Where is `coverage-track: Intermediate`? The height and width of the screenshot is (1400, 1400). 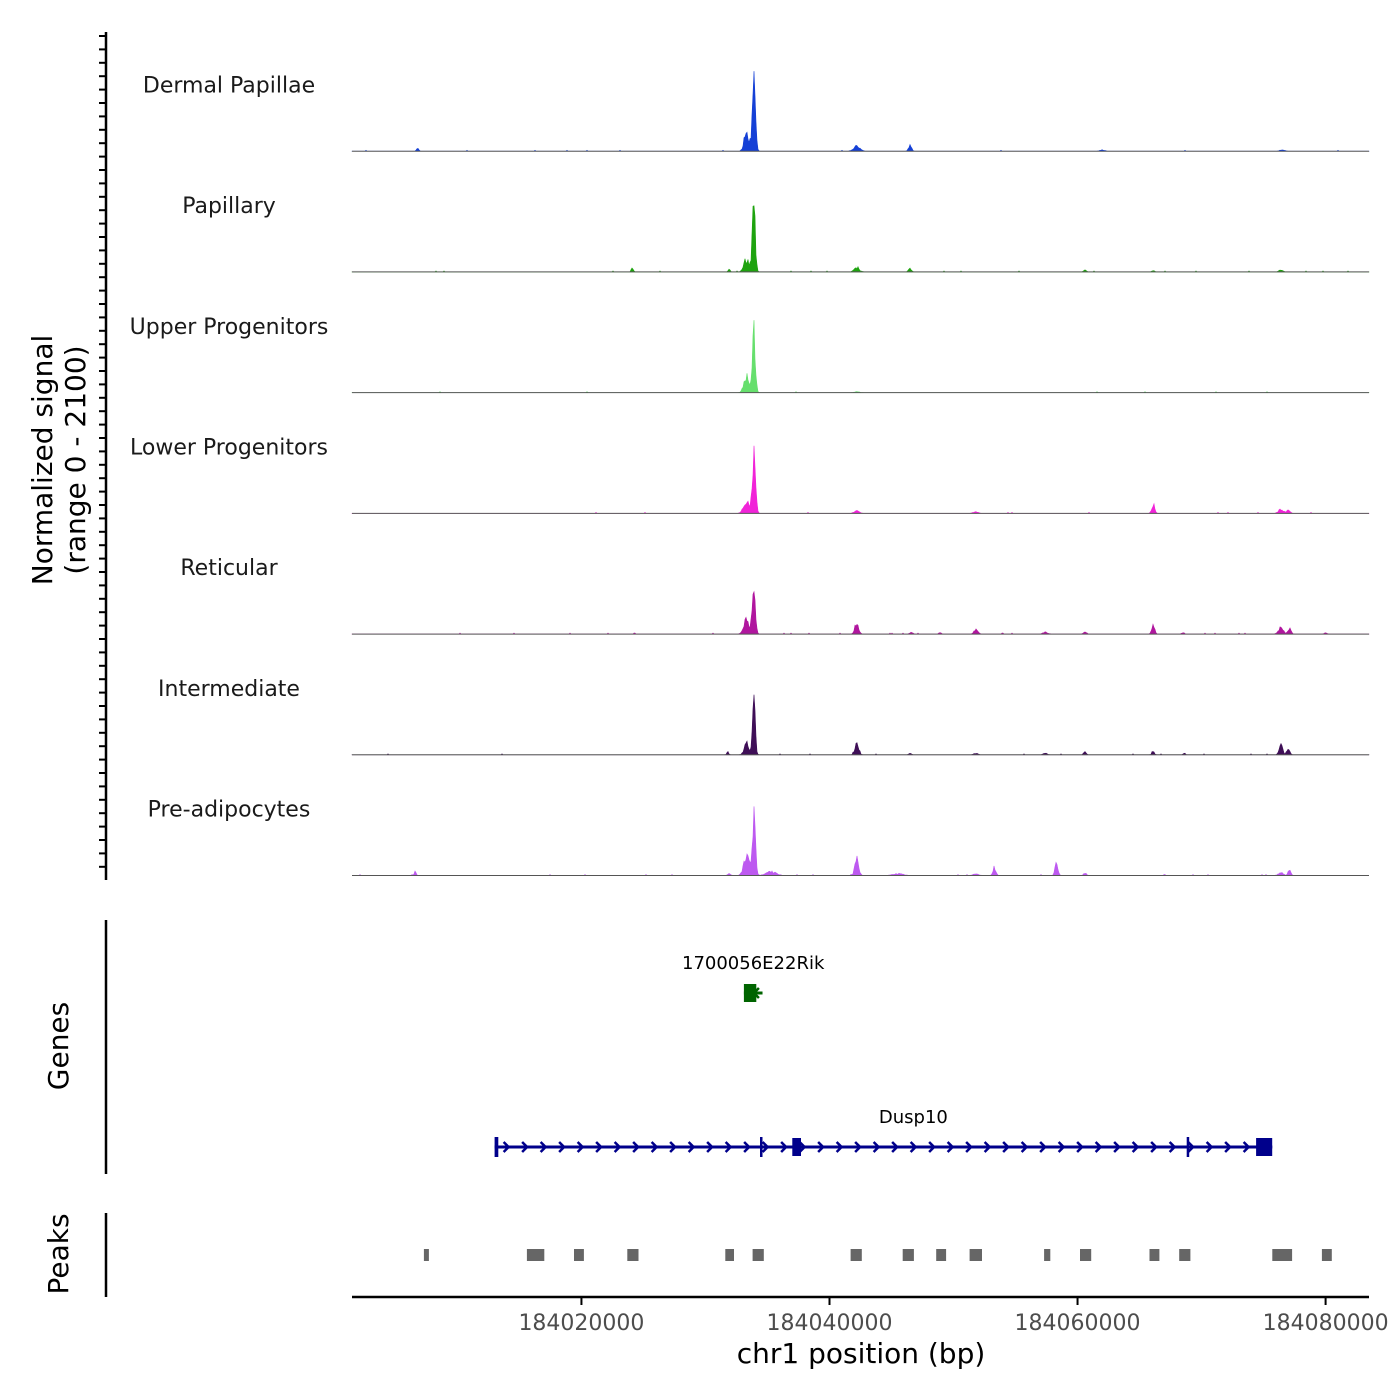
coverage-track: Intermediate is located at coordinates (764, 716).